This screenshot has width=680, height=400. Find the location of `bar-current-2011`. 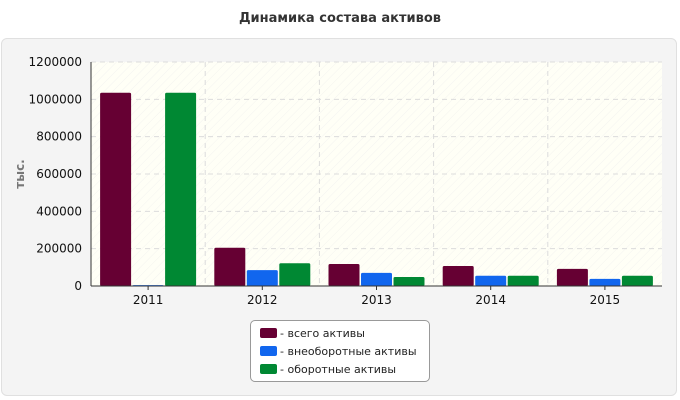

bar-current-2011 is located at coordinates (181, 189).